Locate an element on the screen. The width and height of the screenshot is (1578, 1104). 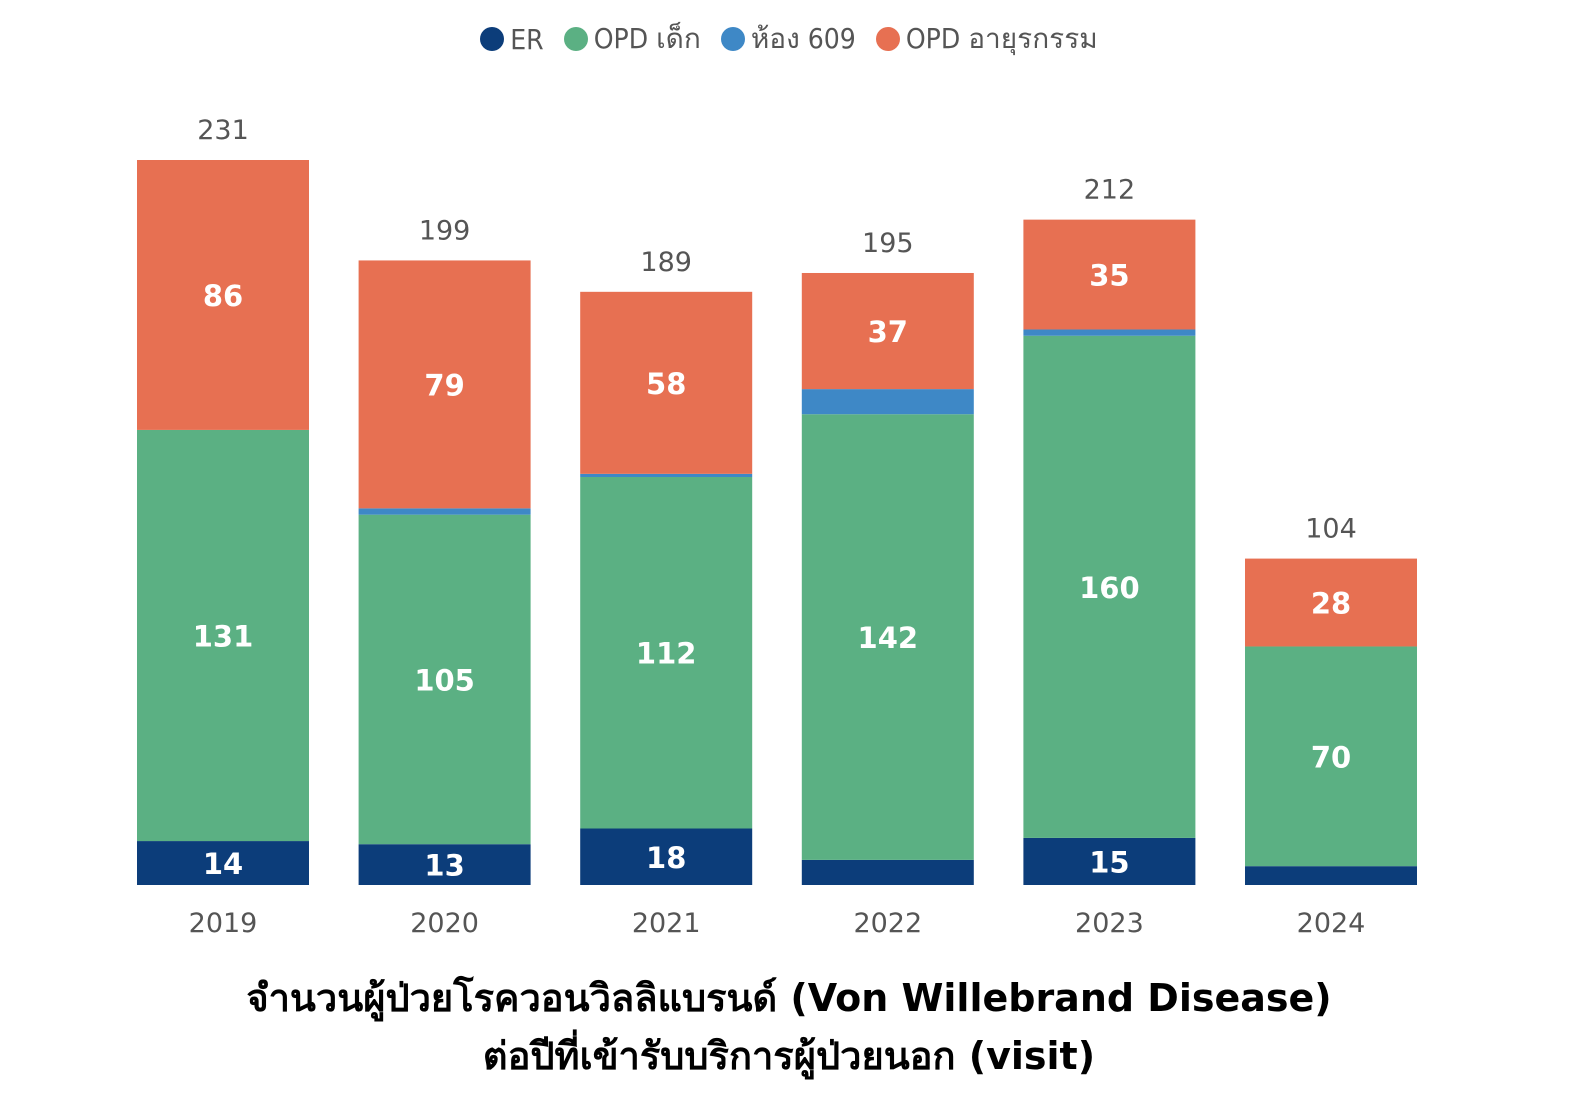
segment-value-label: 13 is located at coordinates (444, 866).